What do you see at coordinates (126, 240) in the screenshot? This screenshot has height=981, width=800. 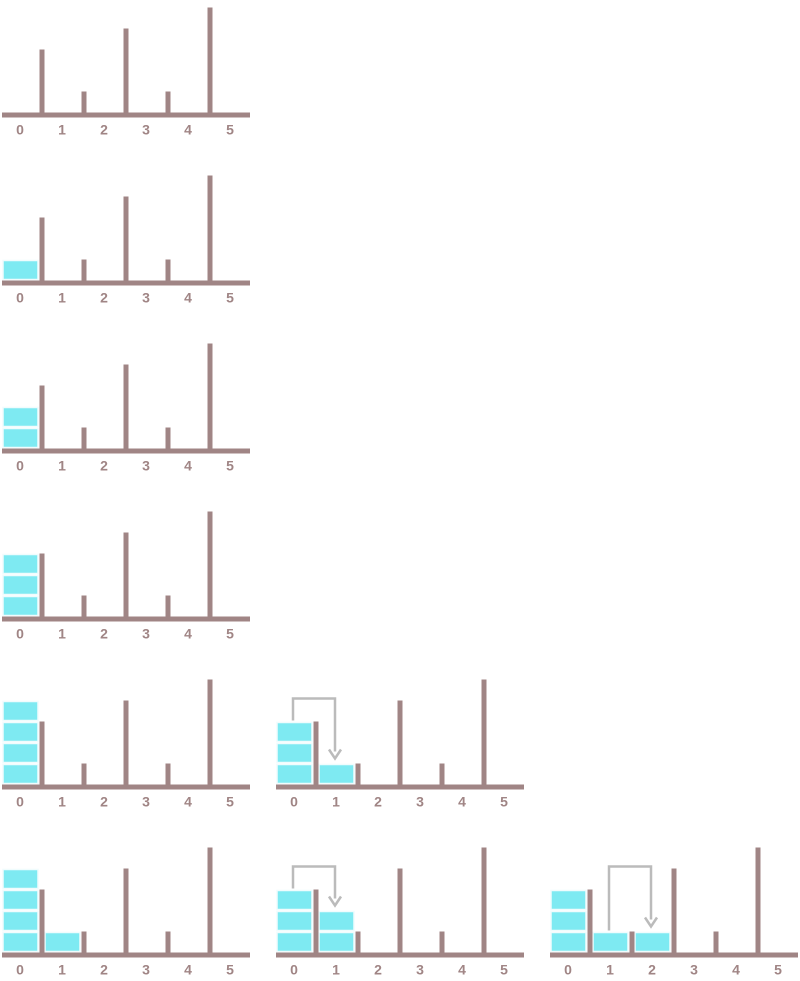 I see `step-panel-2-1: 0 1 2 3 4 5` at bounding box center [126, 240].